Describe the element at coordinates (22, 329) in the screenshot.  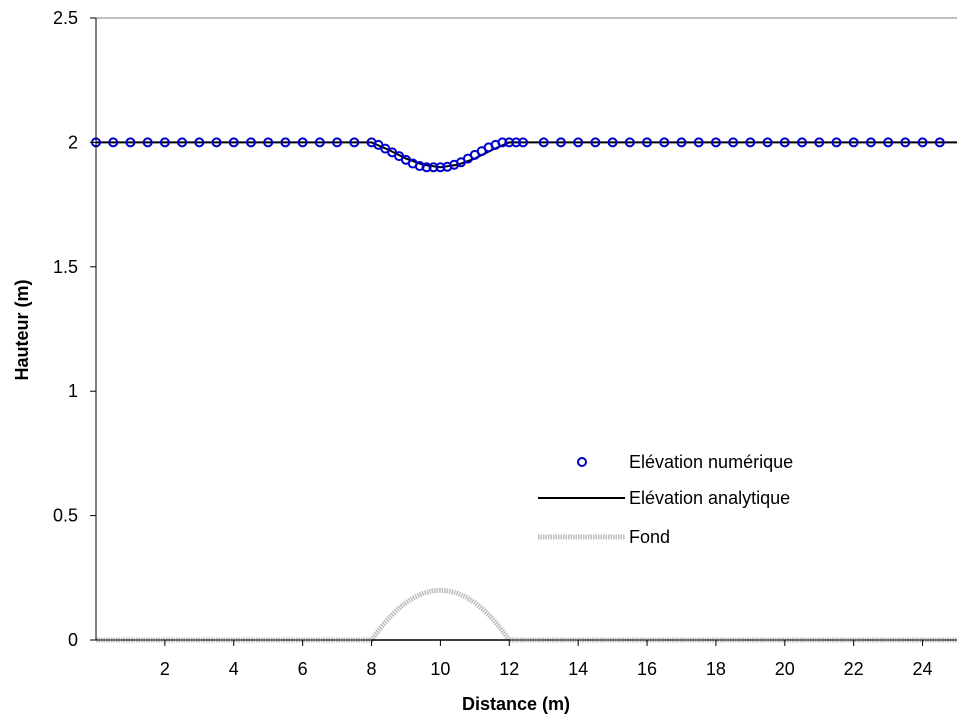
I see `y-axis-title: Hauteur (m)` at that location.